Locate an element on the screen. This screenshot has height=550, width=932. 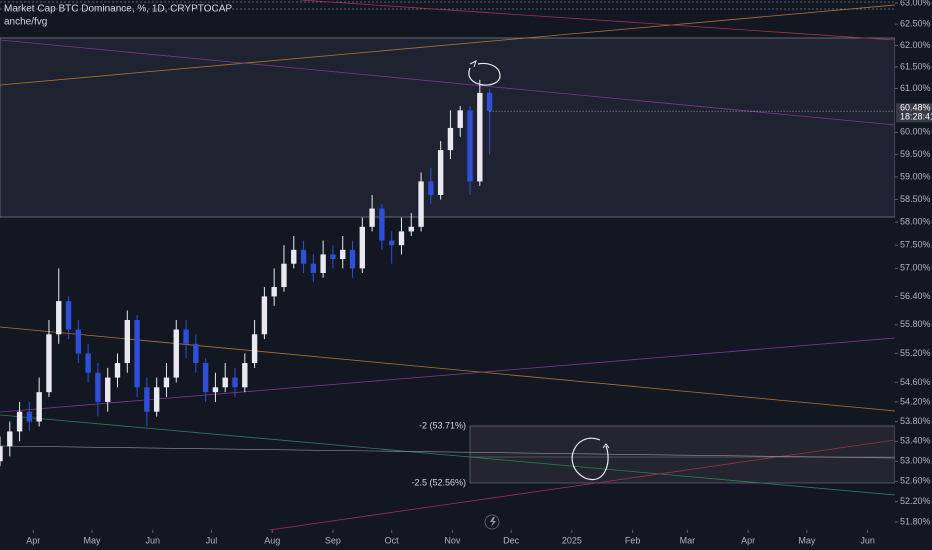
x-tick-label: Dec is located at coordinates (511, 540).